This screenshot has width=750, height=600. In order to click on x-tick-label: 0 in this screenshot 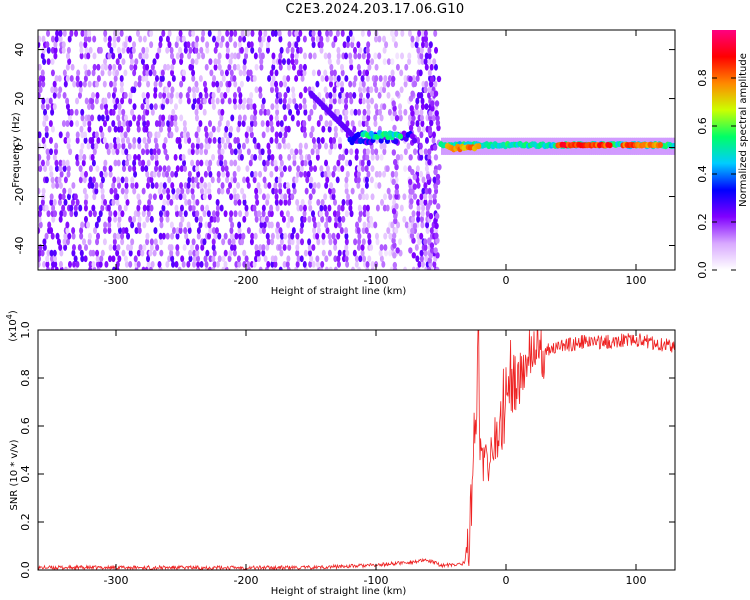, I will do `click(506, 580)`.